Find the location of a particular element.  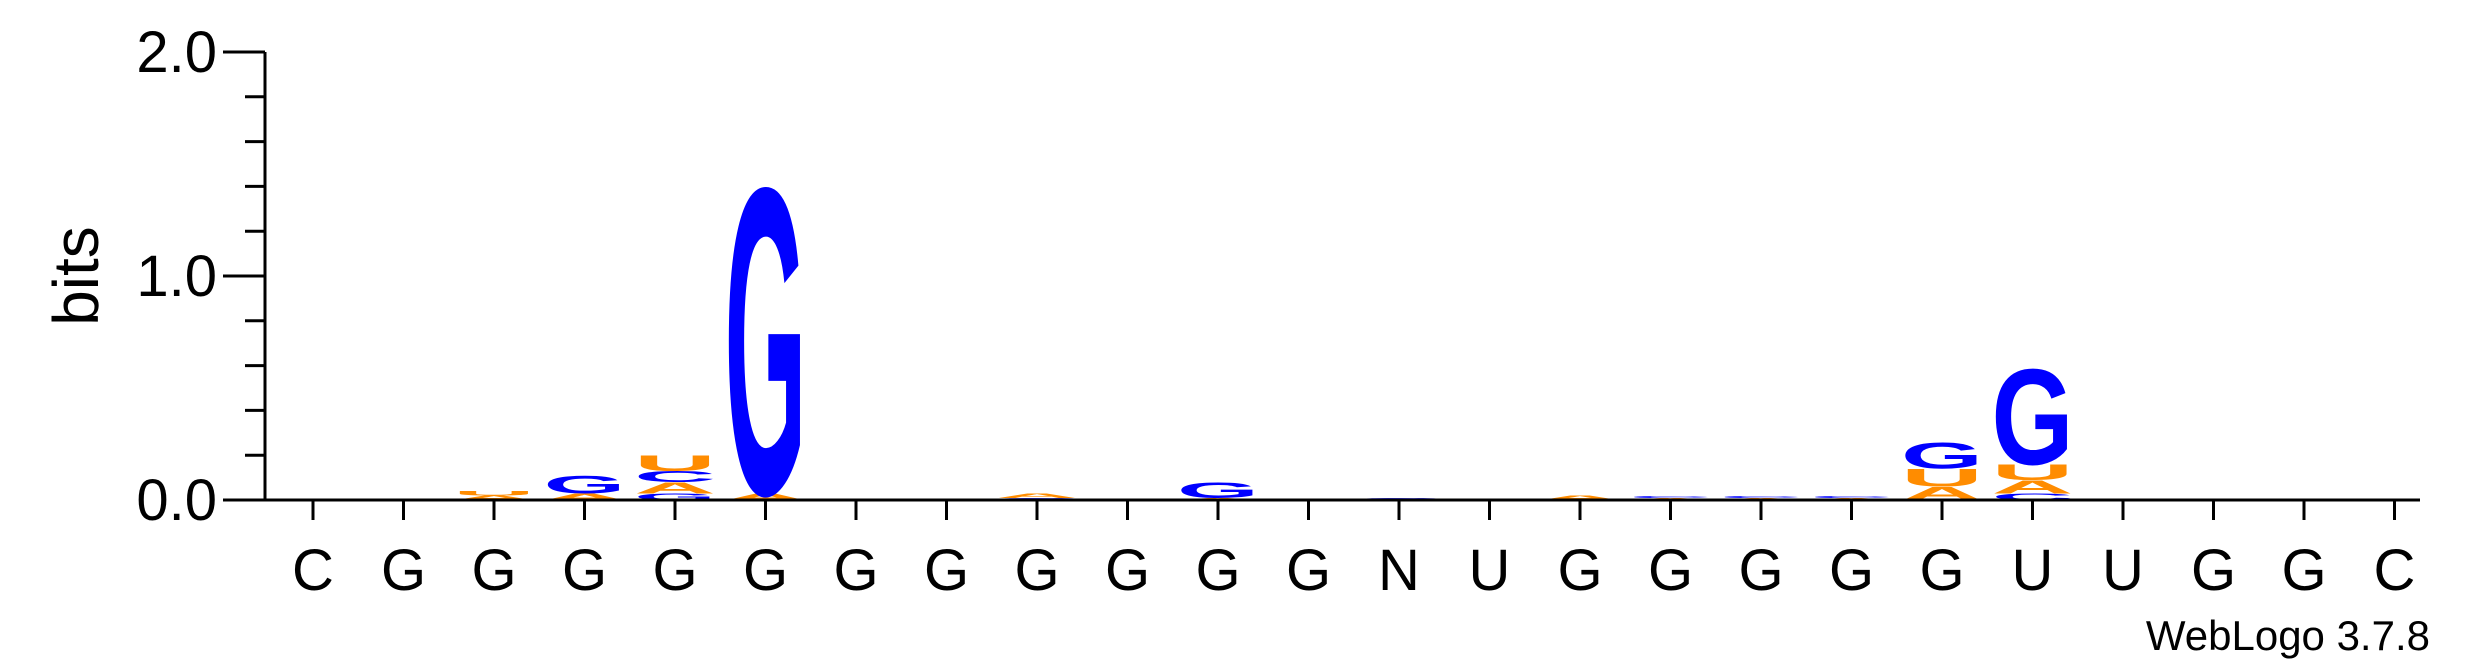

x-tick-label: N is located at coordinates (1399, 570).